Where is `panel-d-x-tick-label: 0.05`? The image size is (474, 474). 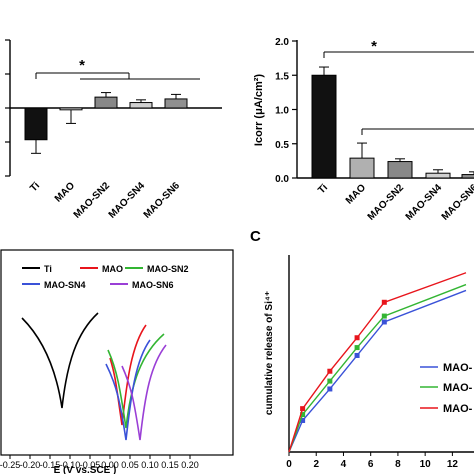
panel-d-x-tick-label: 0.05 is located at coordinates (130, 465).